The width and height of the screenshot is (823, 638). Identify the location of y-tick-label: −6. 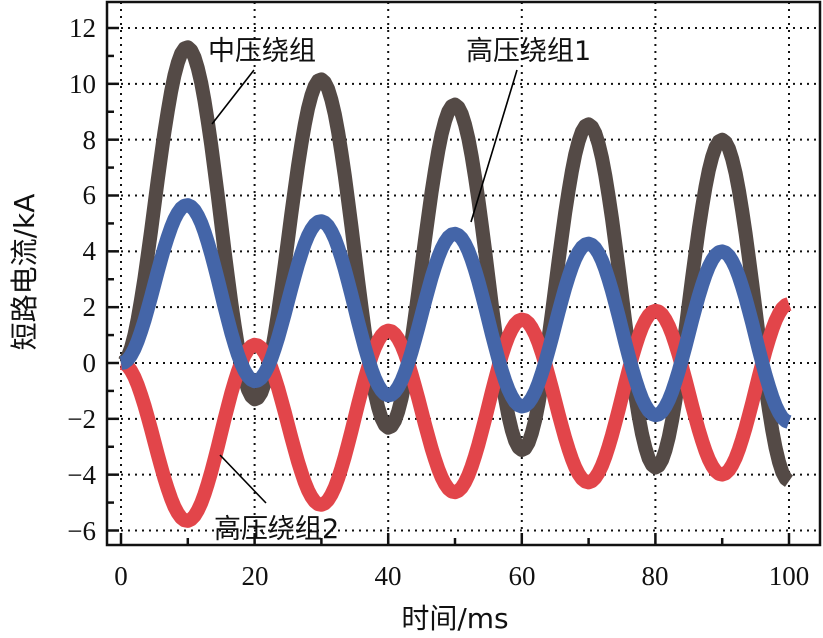
(81, 531).